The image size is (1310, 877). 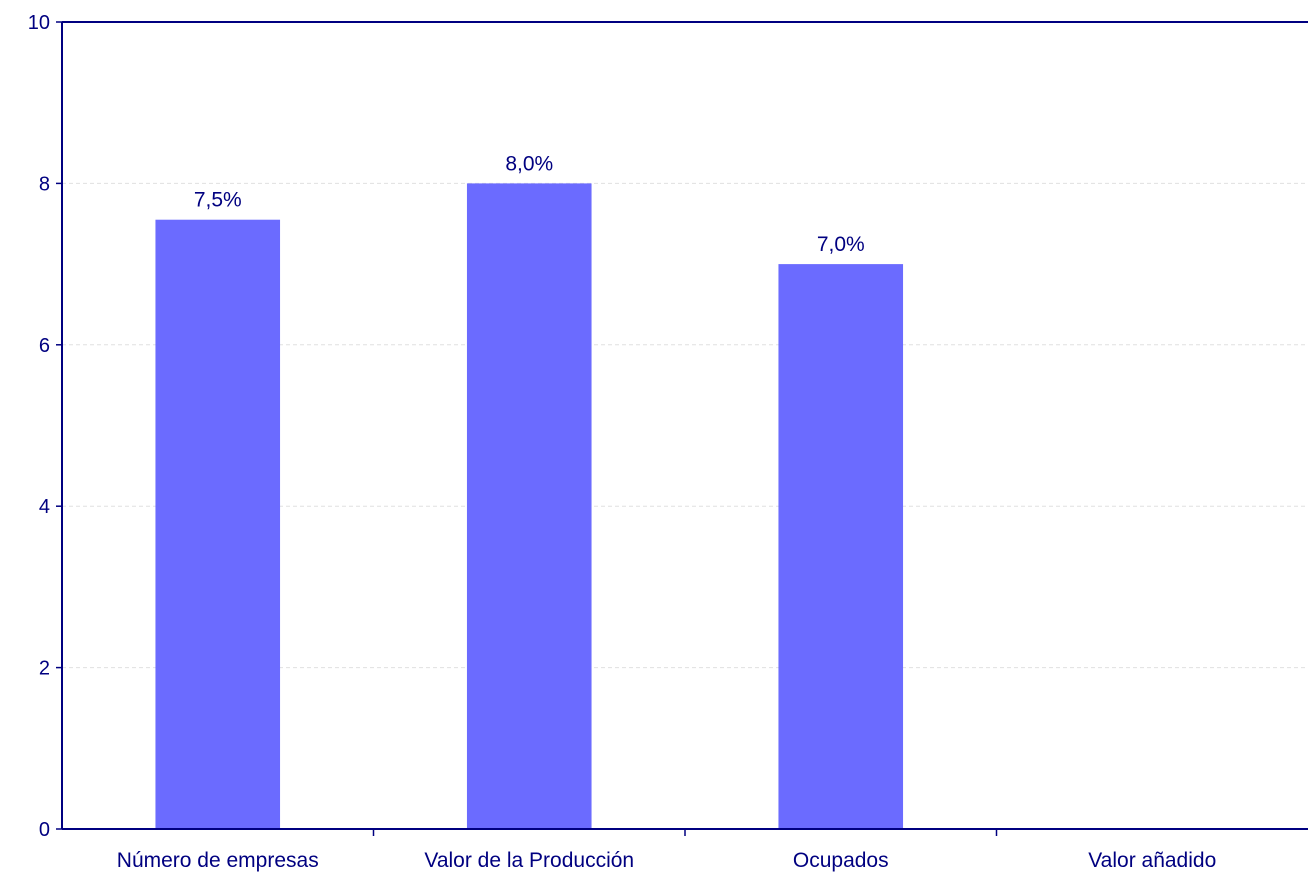 What do you see at coordinates (44, 346) in the screenshot?
I see `y-tick-label: 6` at bounding box center [44, 346].